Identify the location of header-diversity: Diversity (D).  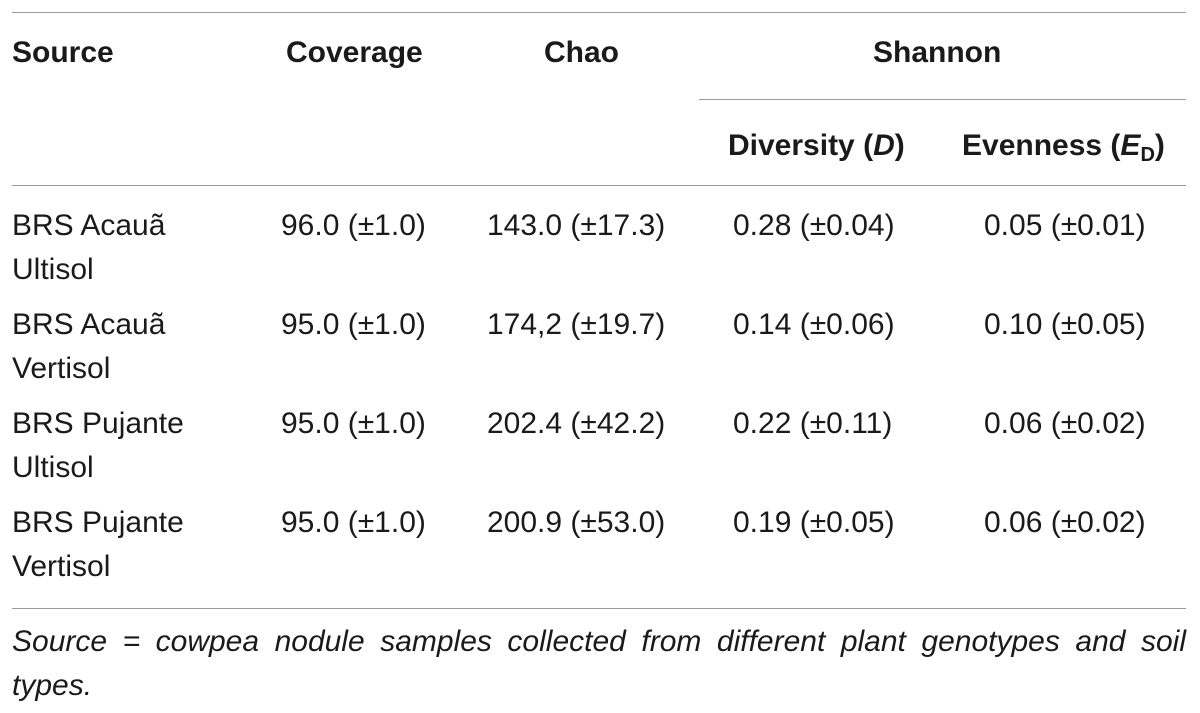
(816, 146).